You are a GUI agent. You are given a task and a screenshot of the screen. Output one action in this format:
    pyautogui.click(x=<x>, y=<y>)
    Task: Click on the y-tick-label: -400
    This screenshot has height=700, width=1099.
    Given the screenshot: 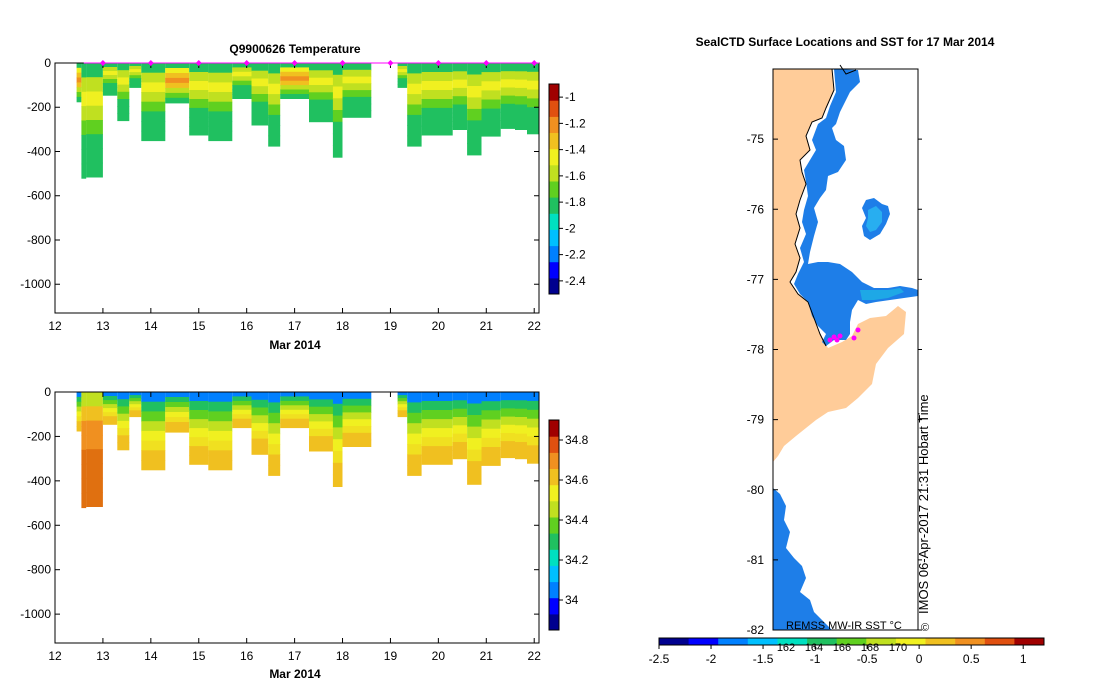 What is the action you would take?
    pyautogui.click(x=39, y=151)
    